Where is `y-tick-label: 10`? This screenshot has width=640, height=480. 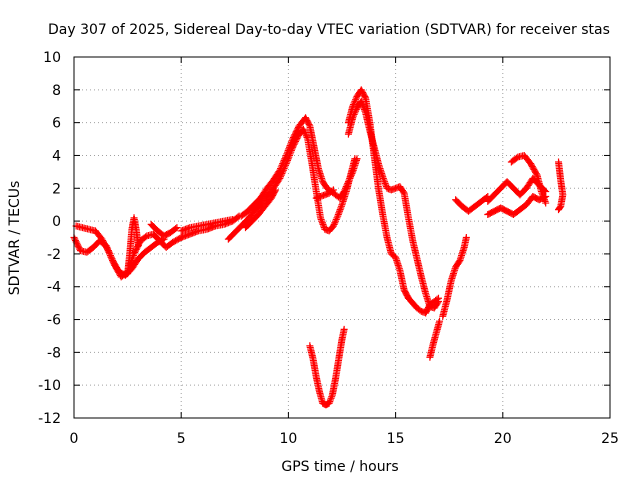 y-tick-label: 10 is located at coordinates (52, 58).